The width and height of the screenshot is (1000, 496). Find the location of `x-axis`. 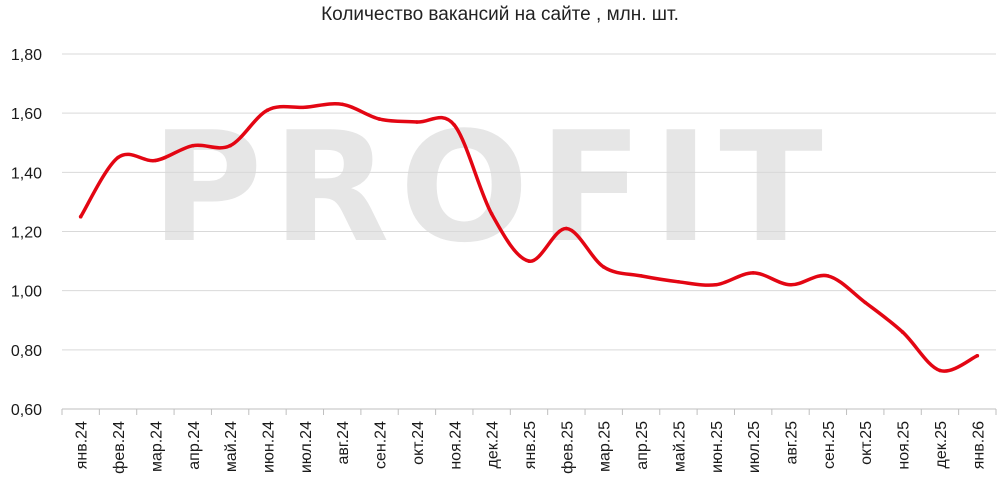

x-axis is located at coordinates (529, 411).